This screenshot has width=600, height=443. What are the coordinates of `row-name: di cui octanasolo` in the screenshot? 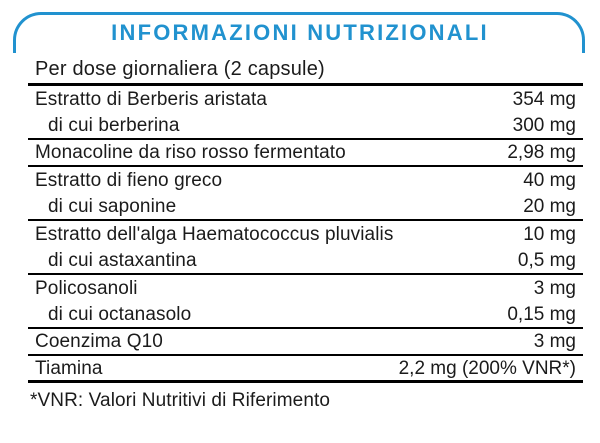 It's located at (120, 314).